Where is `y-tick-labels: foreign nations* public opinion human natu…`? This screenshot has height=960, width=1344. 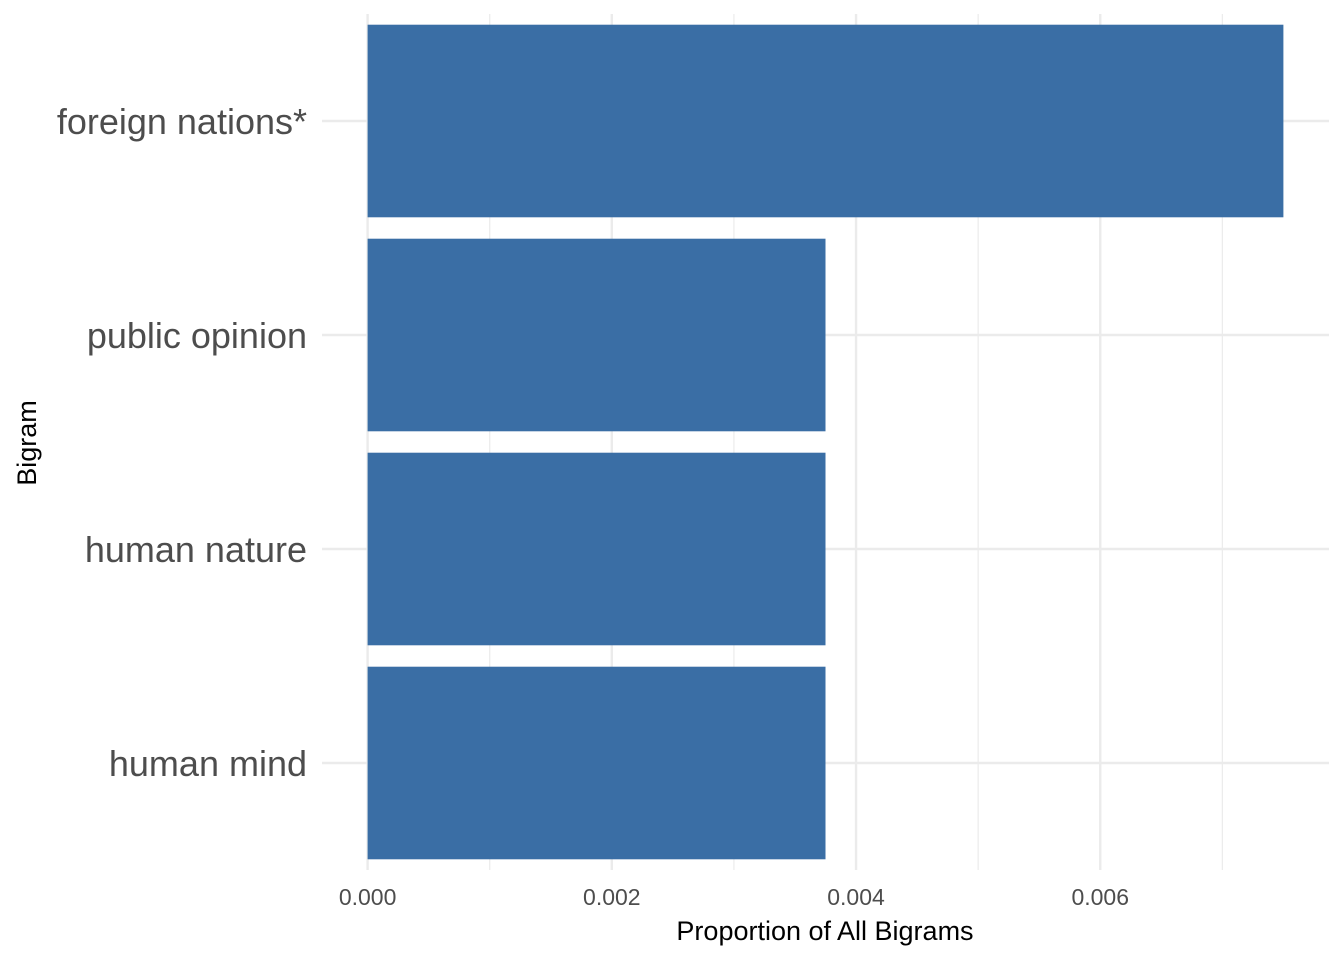
y-tick-labels: foreign nations* public opinion human natu… is located at coordinates (182, 442).